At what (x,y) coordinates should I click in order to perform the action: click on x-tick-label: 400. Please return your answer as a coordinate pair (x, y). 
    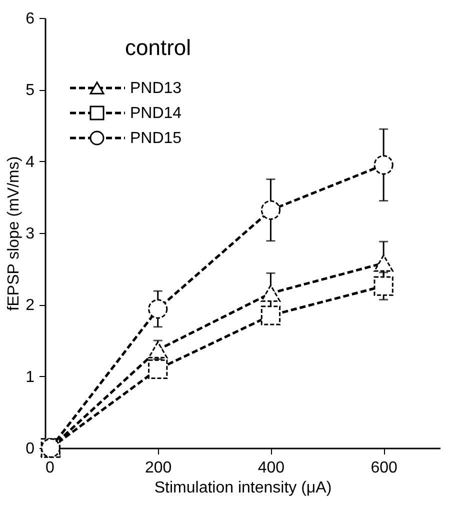
    Looking at the image, I should click on (271, 468).